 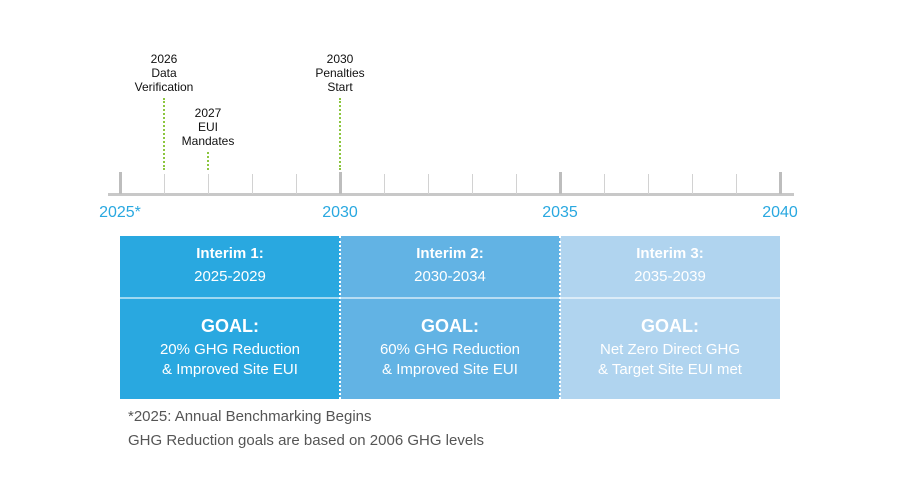 What do you see at coordinates (648, 184) in the screenshot?
I see `tick-2037` at bounding box center [648, 184].